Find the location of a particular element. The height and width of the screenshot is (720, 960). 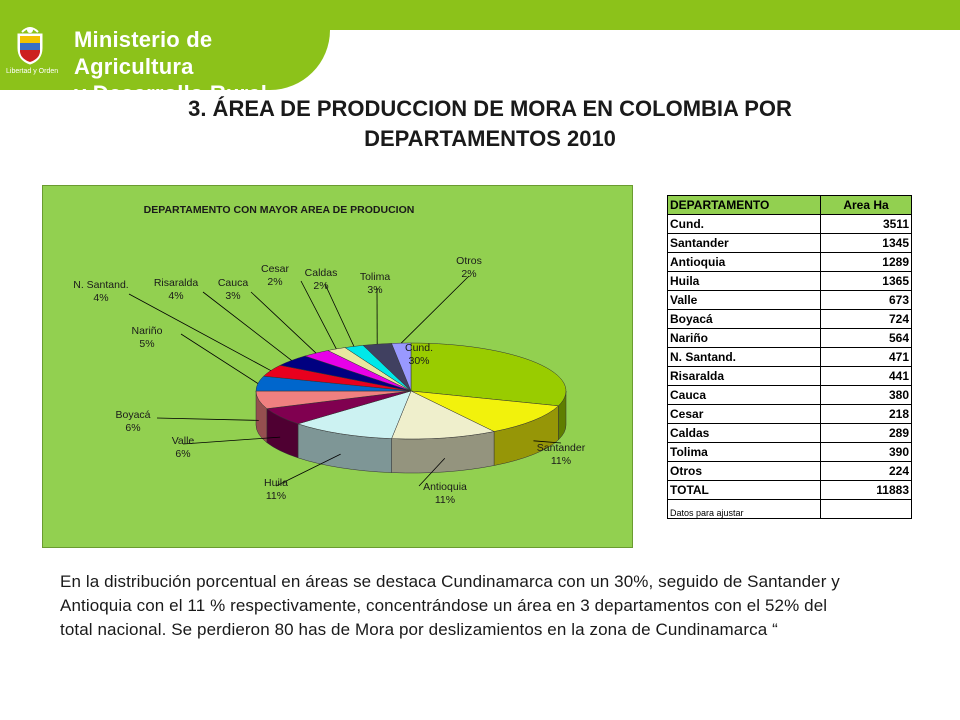

chart-title: DEPARTAMENTO CON MAYOR AREA DE PRODUCION is located at coordinates (279, 210).